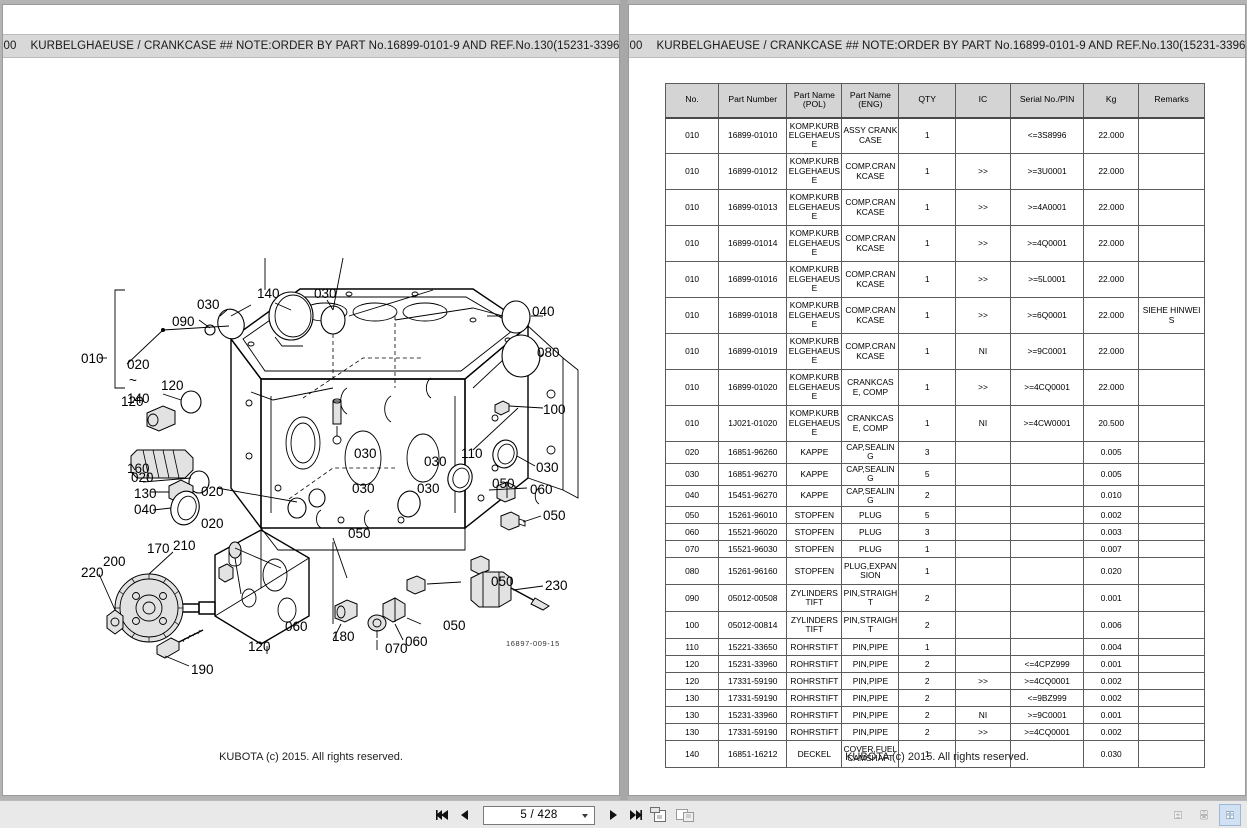 This screenshot has width=1247, height=829. I want to click on oil-pump-gear, so click(149, 608).